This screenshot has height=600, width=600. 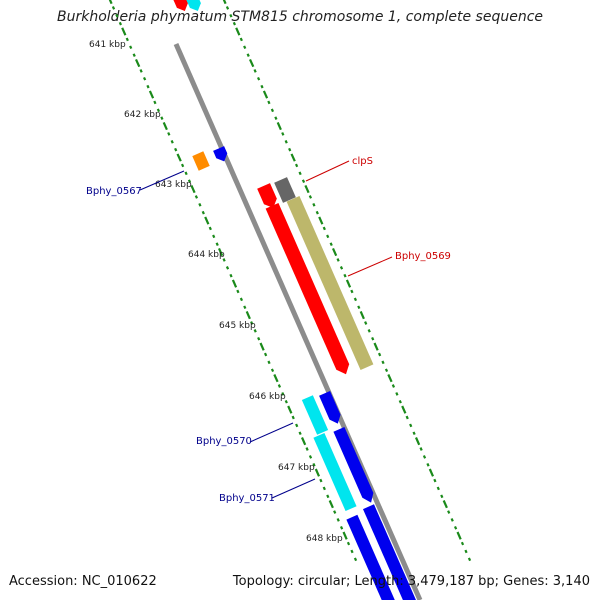 What do you see at coordinates (224, 441) in the screenshot?
I see `label-bphy-0570: Bphy_0570` at bounding box center [224, 441].